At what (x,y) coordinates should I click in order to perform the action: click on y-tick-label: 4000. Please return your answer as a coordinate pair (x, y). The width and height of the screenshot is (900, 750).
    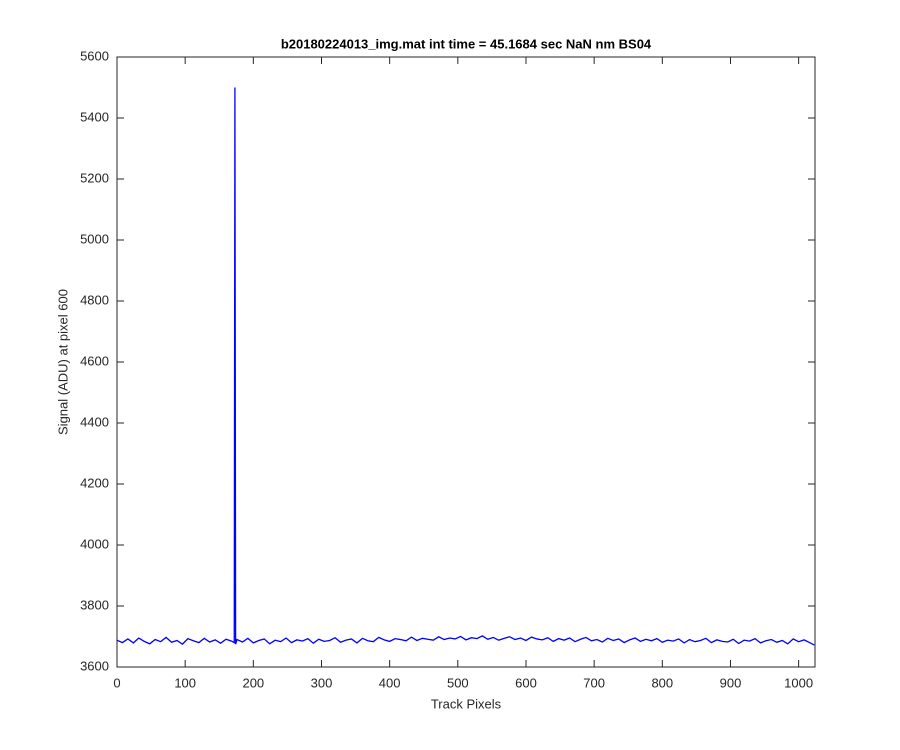
    Looking at the image, I should click on (94, 543).